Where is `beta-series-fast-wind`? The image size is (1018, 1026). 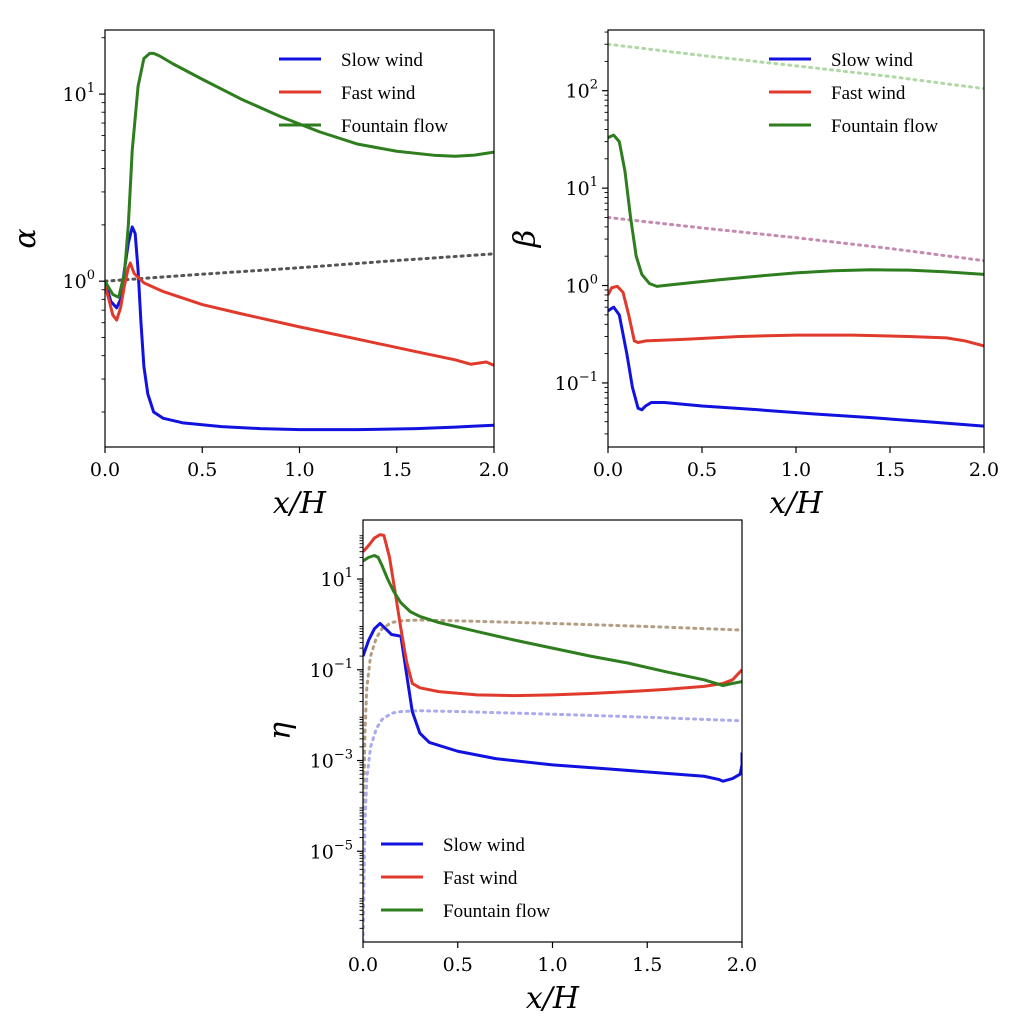
beta-series-fast-wind is located at coordinates (796, 316).